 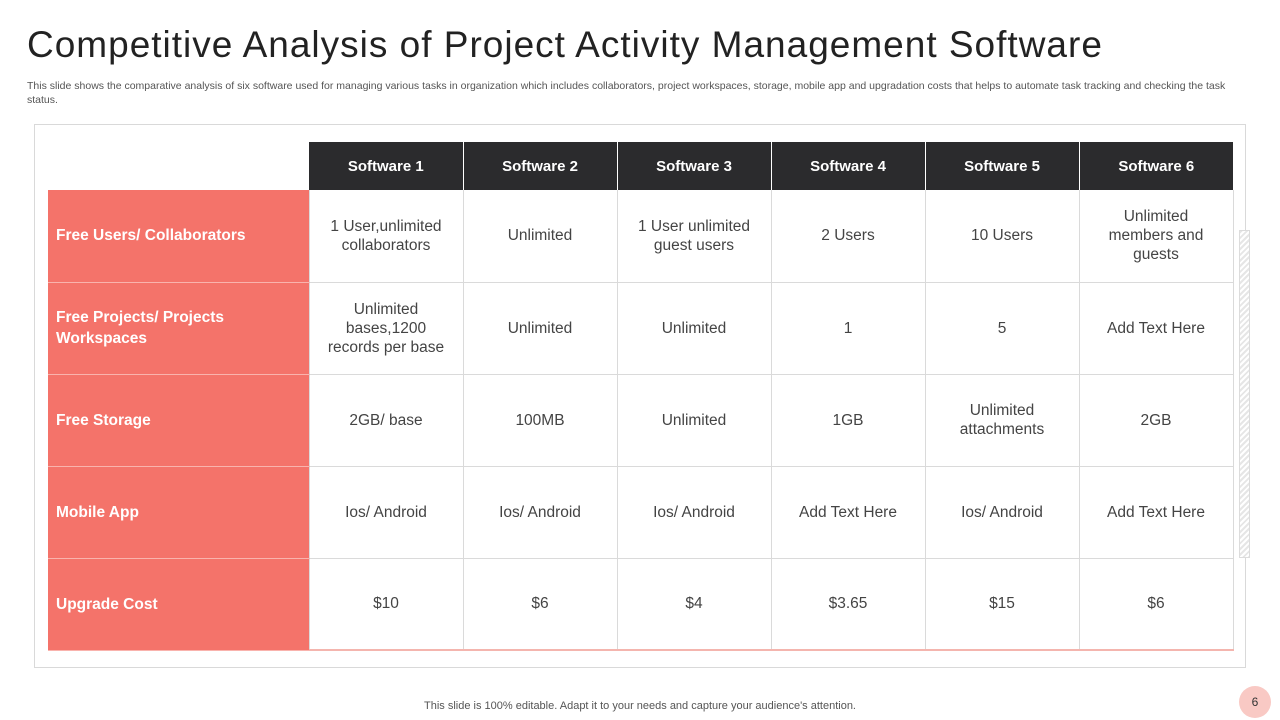 I want to click on row-label-free-projects: Free Projects/ Projects Workspaces, so click(x=178, y=328).